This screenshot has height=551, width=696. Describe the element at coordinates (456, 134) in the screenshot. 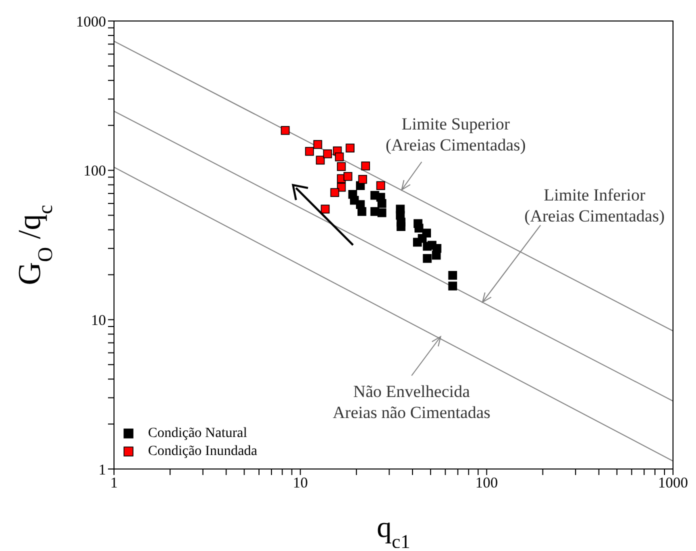

I see `annotation: Limite Superior (Areias Cimentadas)` at that location.